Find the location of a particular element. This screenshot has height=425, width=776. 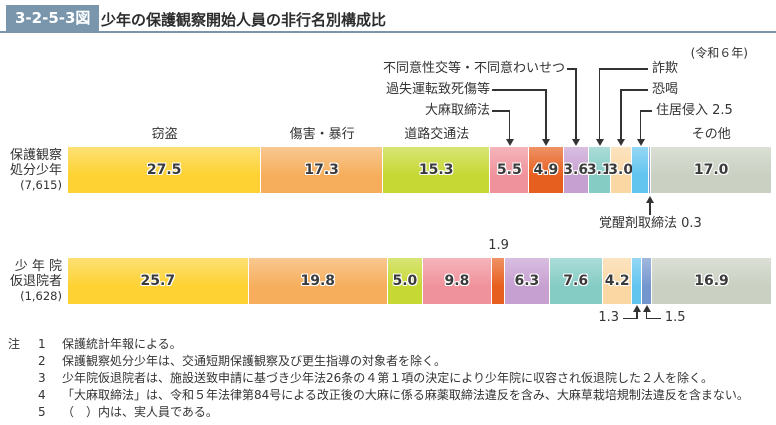

bar2-segment-road-traffic-act: 5.0 is located at coordinates (405, 281).